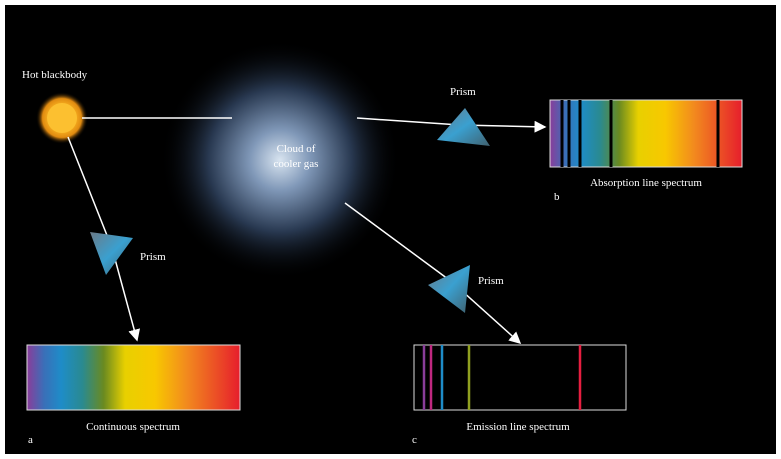 This screenshot has width=781, height=459. What do you see at coordinates (55, 75) in the screenshot?
I see `source-label: Hot blackbody` at bounding box center [55, 75].